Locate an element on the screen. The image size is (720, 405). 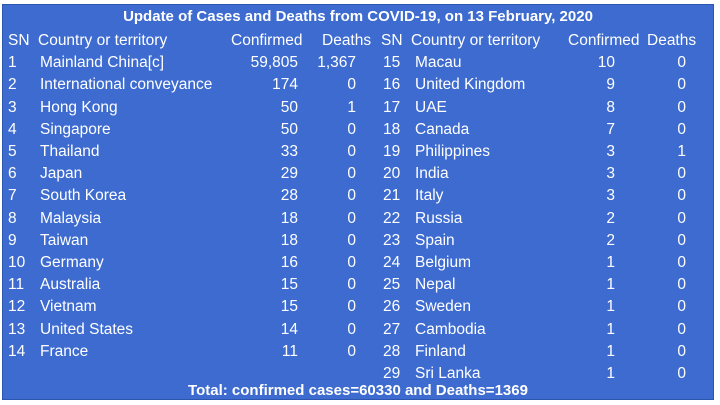
cell-sn: 6 is located at coordinates (12, 174).